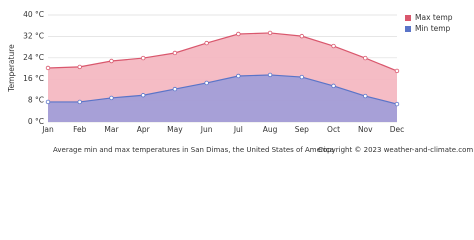 The height and width of the screenshot is (240, 474). What do you see at coordinates (11, 68) in the screenshot?
I see `y-axis-label: Temperature` at bounding box center [11, 68].